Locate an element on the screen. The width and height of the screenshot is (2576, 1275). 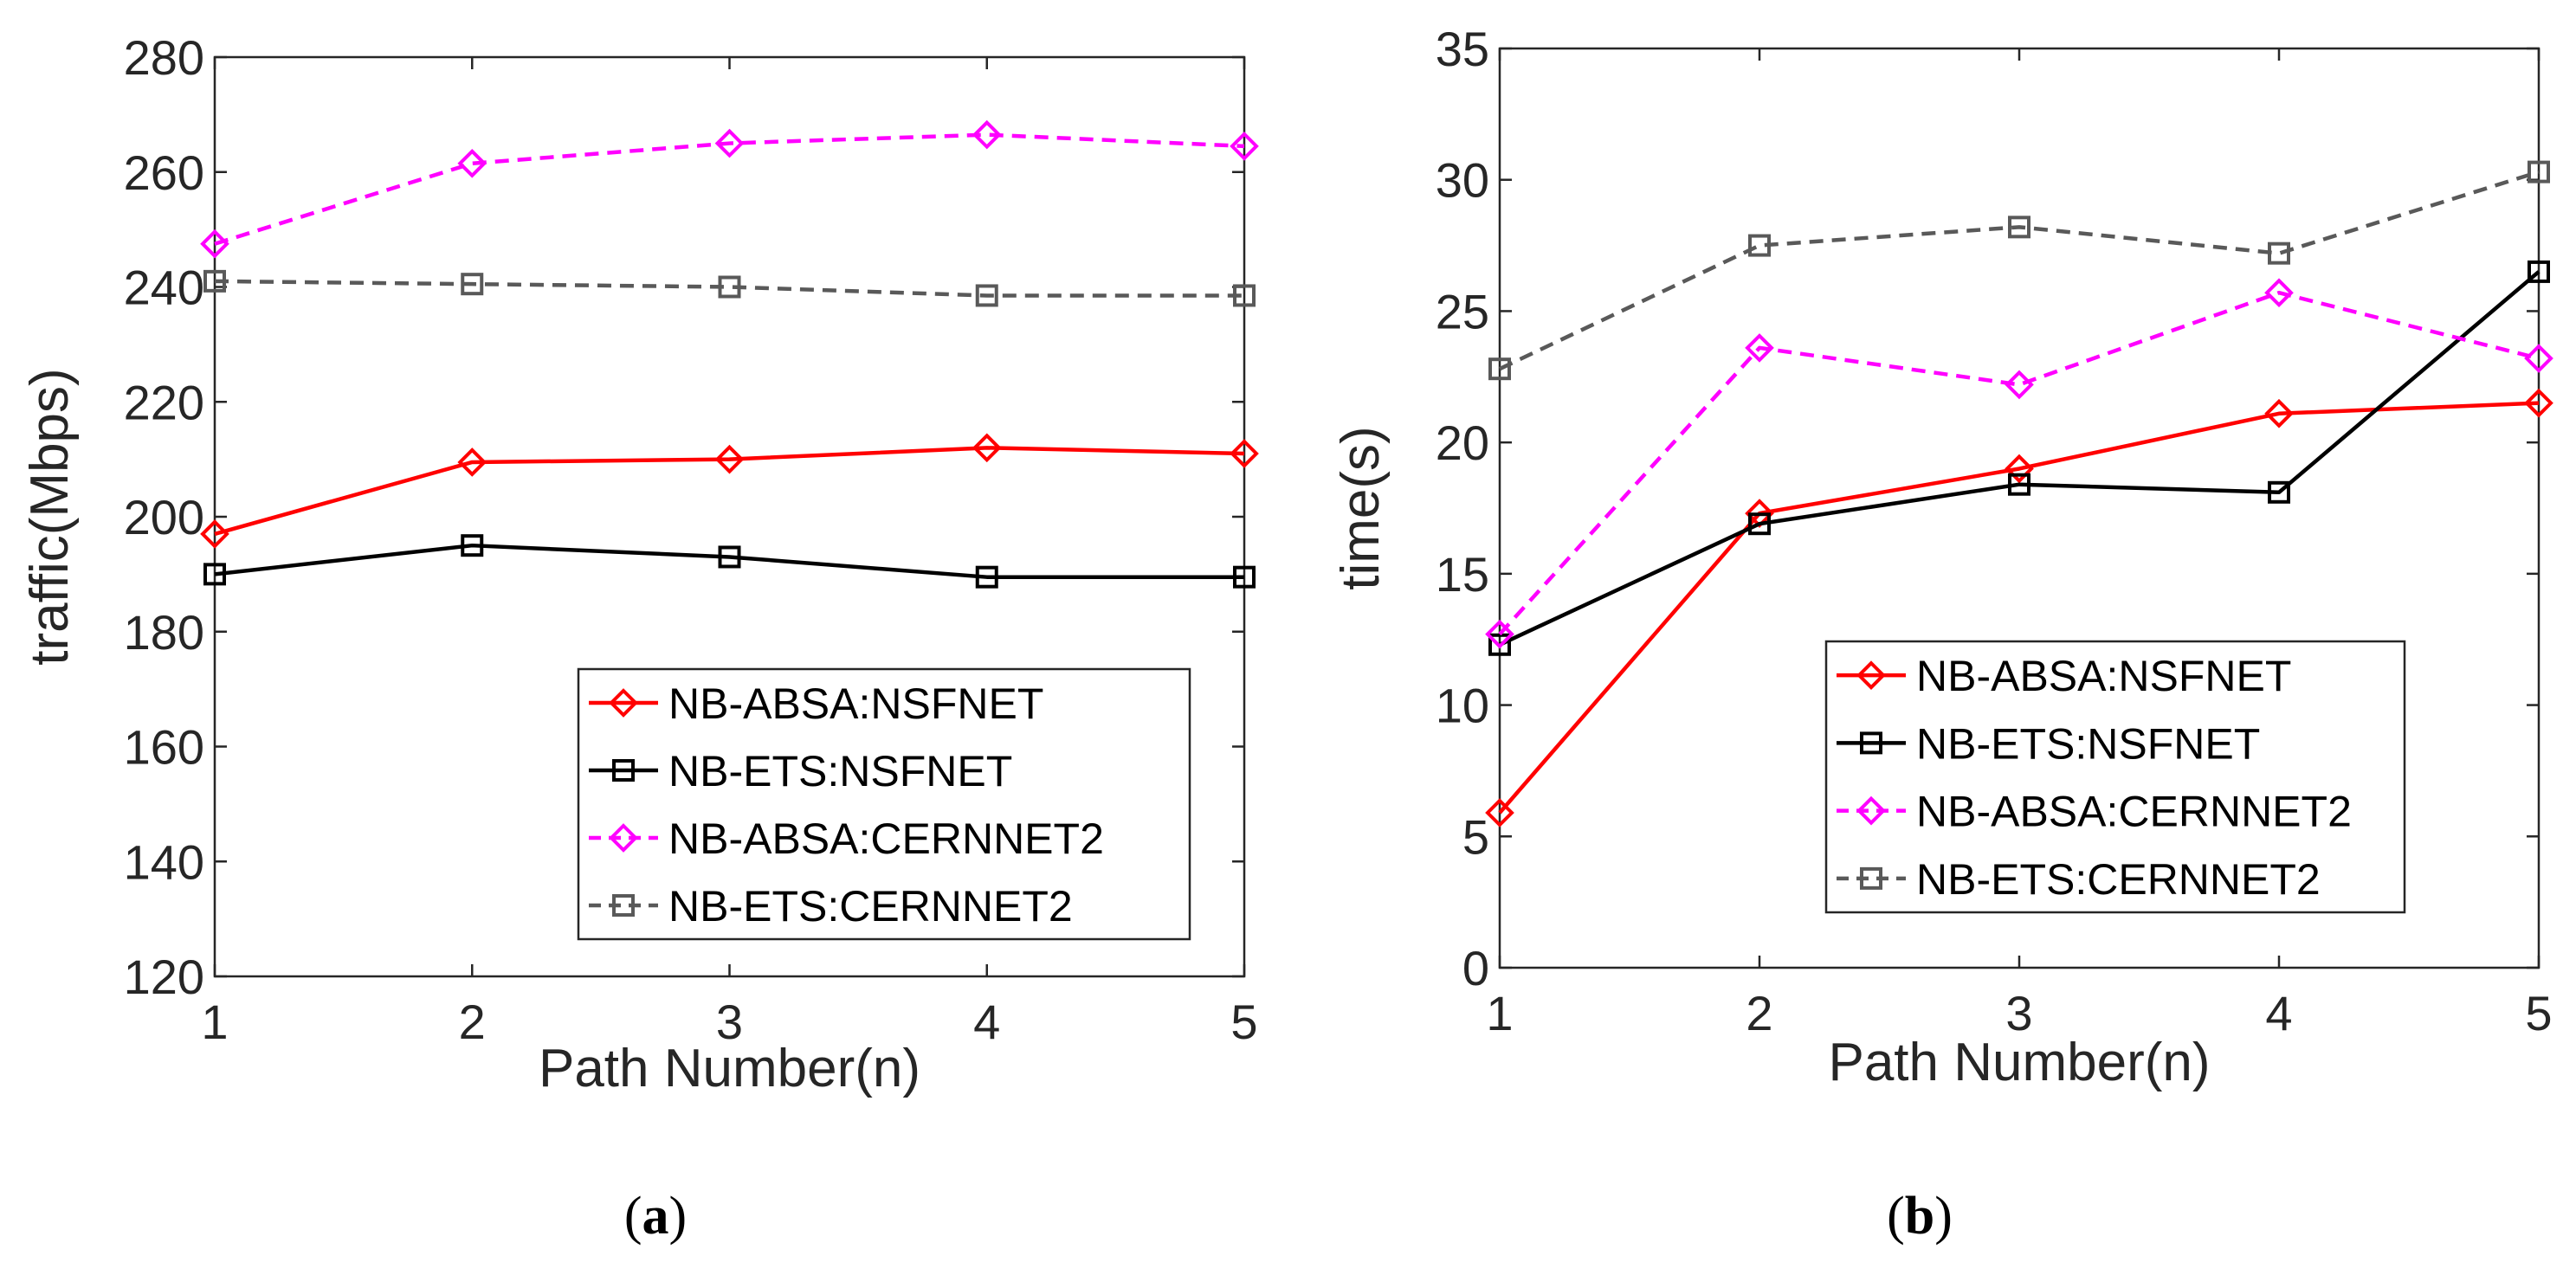
y-tick-label: 0 is located at coordinates (1475, 968).